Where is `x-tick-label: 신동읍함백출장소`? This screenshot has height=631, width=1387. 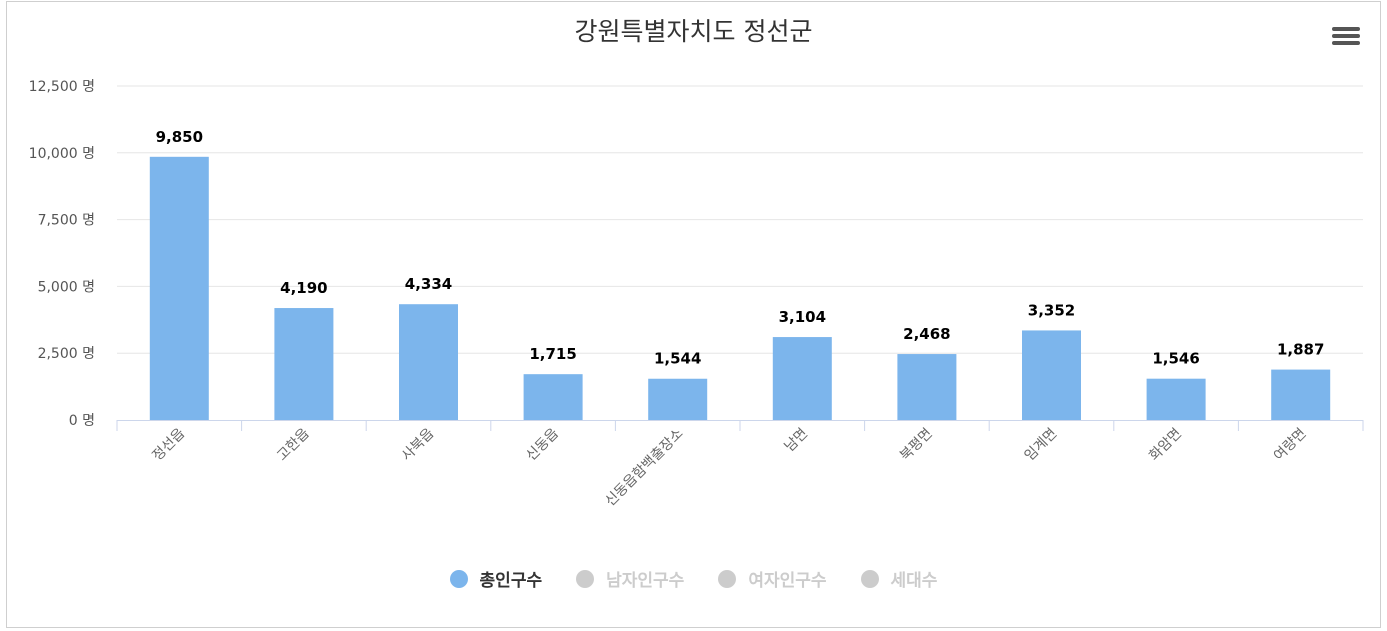
x-tick-label: 신동읍함백출장소 is located at coordinates (644, 467).